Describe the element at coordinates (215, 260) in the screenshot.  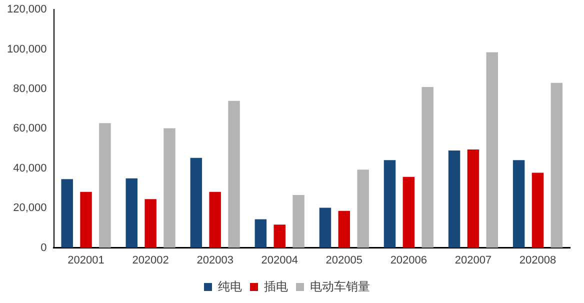
I see `x-tick-label: 202003` at that location.